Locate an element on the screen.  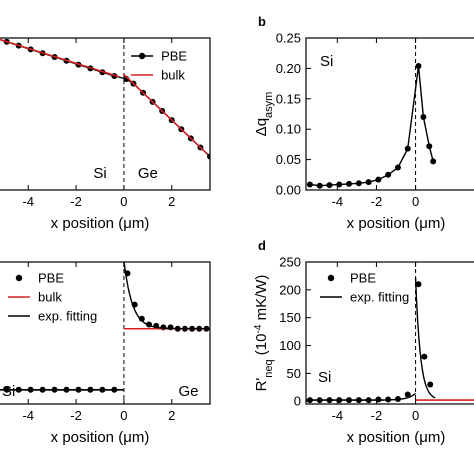
y-axis-label: Δqasym is located at coordinates (264, 114).